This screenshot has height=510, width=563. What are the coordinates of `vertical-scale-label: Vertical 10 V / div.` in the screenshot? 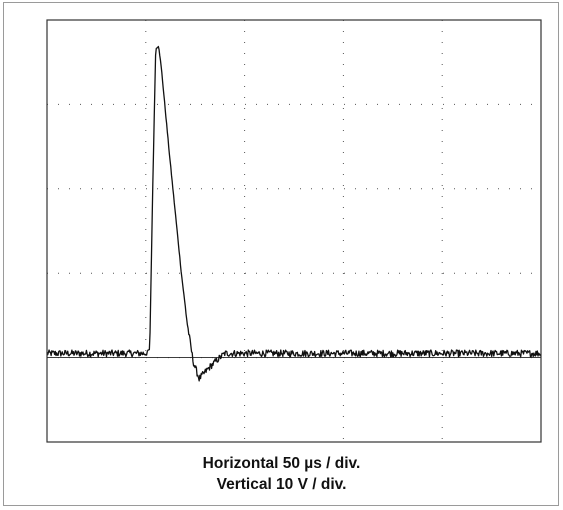 It's located at (281, 484).